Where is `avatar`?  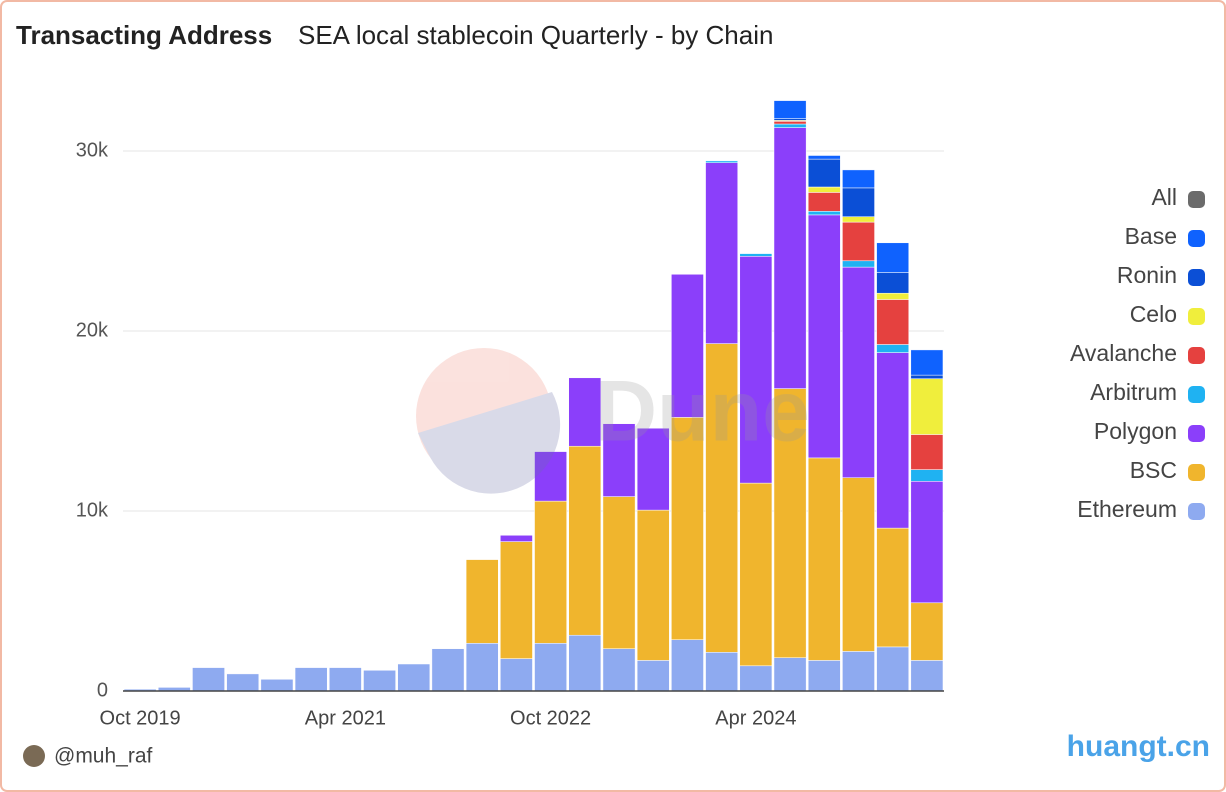
avatar is located at coordinates (34, 756).